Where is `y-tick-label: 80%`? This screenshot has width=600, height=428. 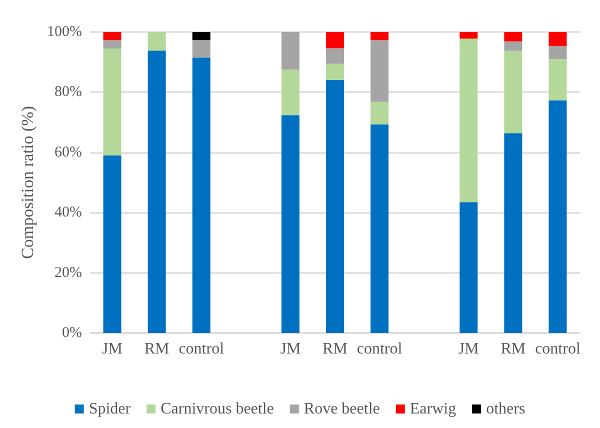
y-tick-label: 80% is located at coordinates (68, 92).